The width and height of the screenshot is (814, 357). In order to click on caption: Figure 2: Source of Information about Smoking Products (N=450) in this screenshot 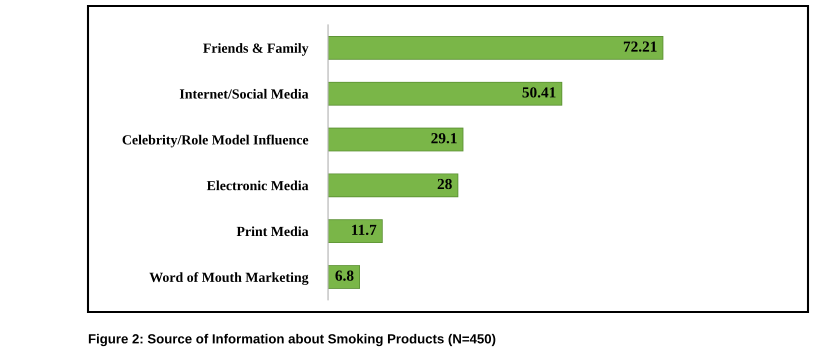, I will do `click(292, 340)`.